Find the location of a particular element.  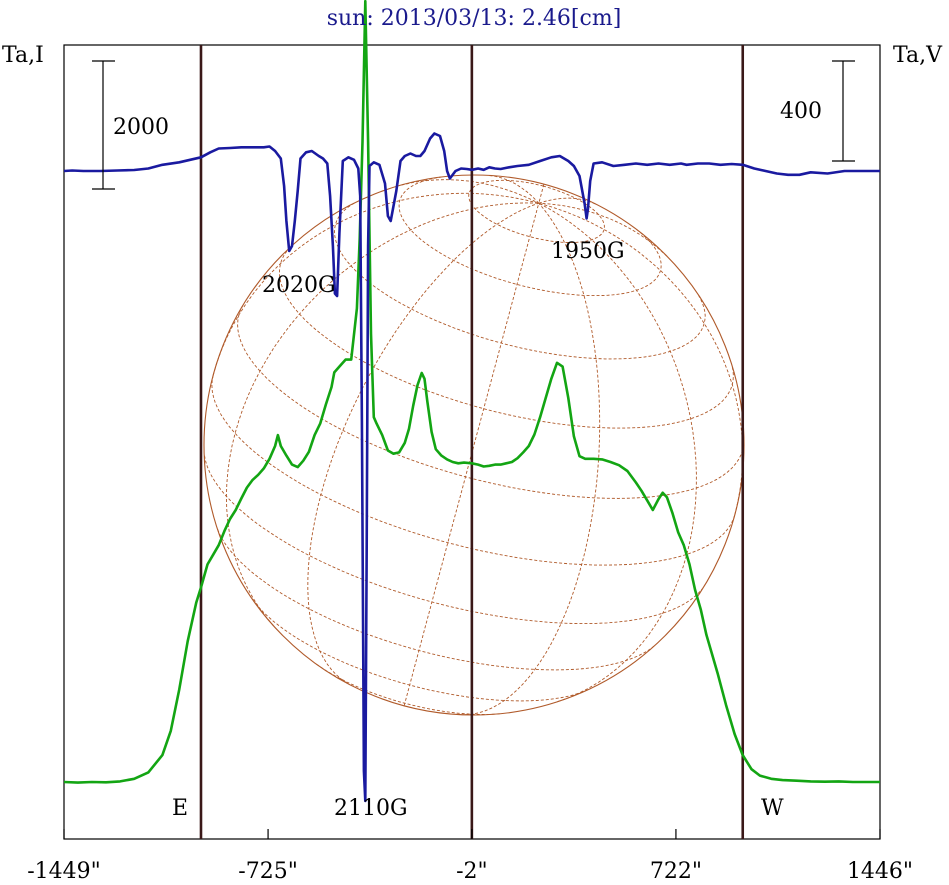

polarization-scalebar-label: 400 is located at coordinates (801, 111).